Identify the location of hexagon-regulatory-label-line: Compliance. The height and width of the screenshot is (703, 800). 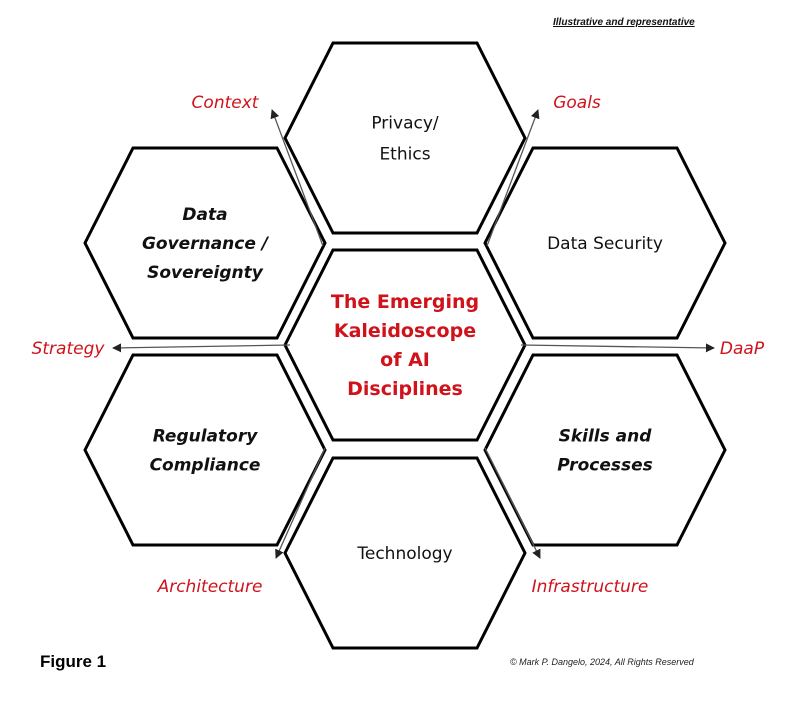
(205, 465).